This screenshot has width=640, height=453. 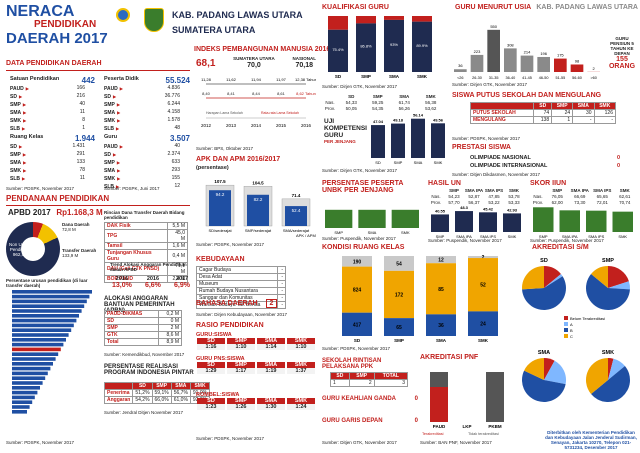 I want to click on rasio-cell: 1:17, so click(x=241, y=371).